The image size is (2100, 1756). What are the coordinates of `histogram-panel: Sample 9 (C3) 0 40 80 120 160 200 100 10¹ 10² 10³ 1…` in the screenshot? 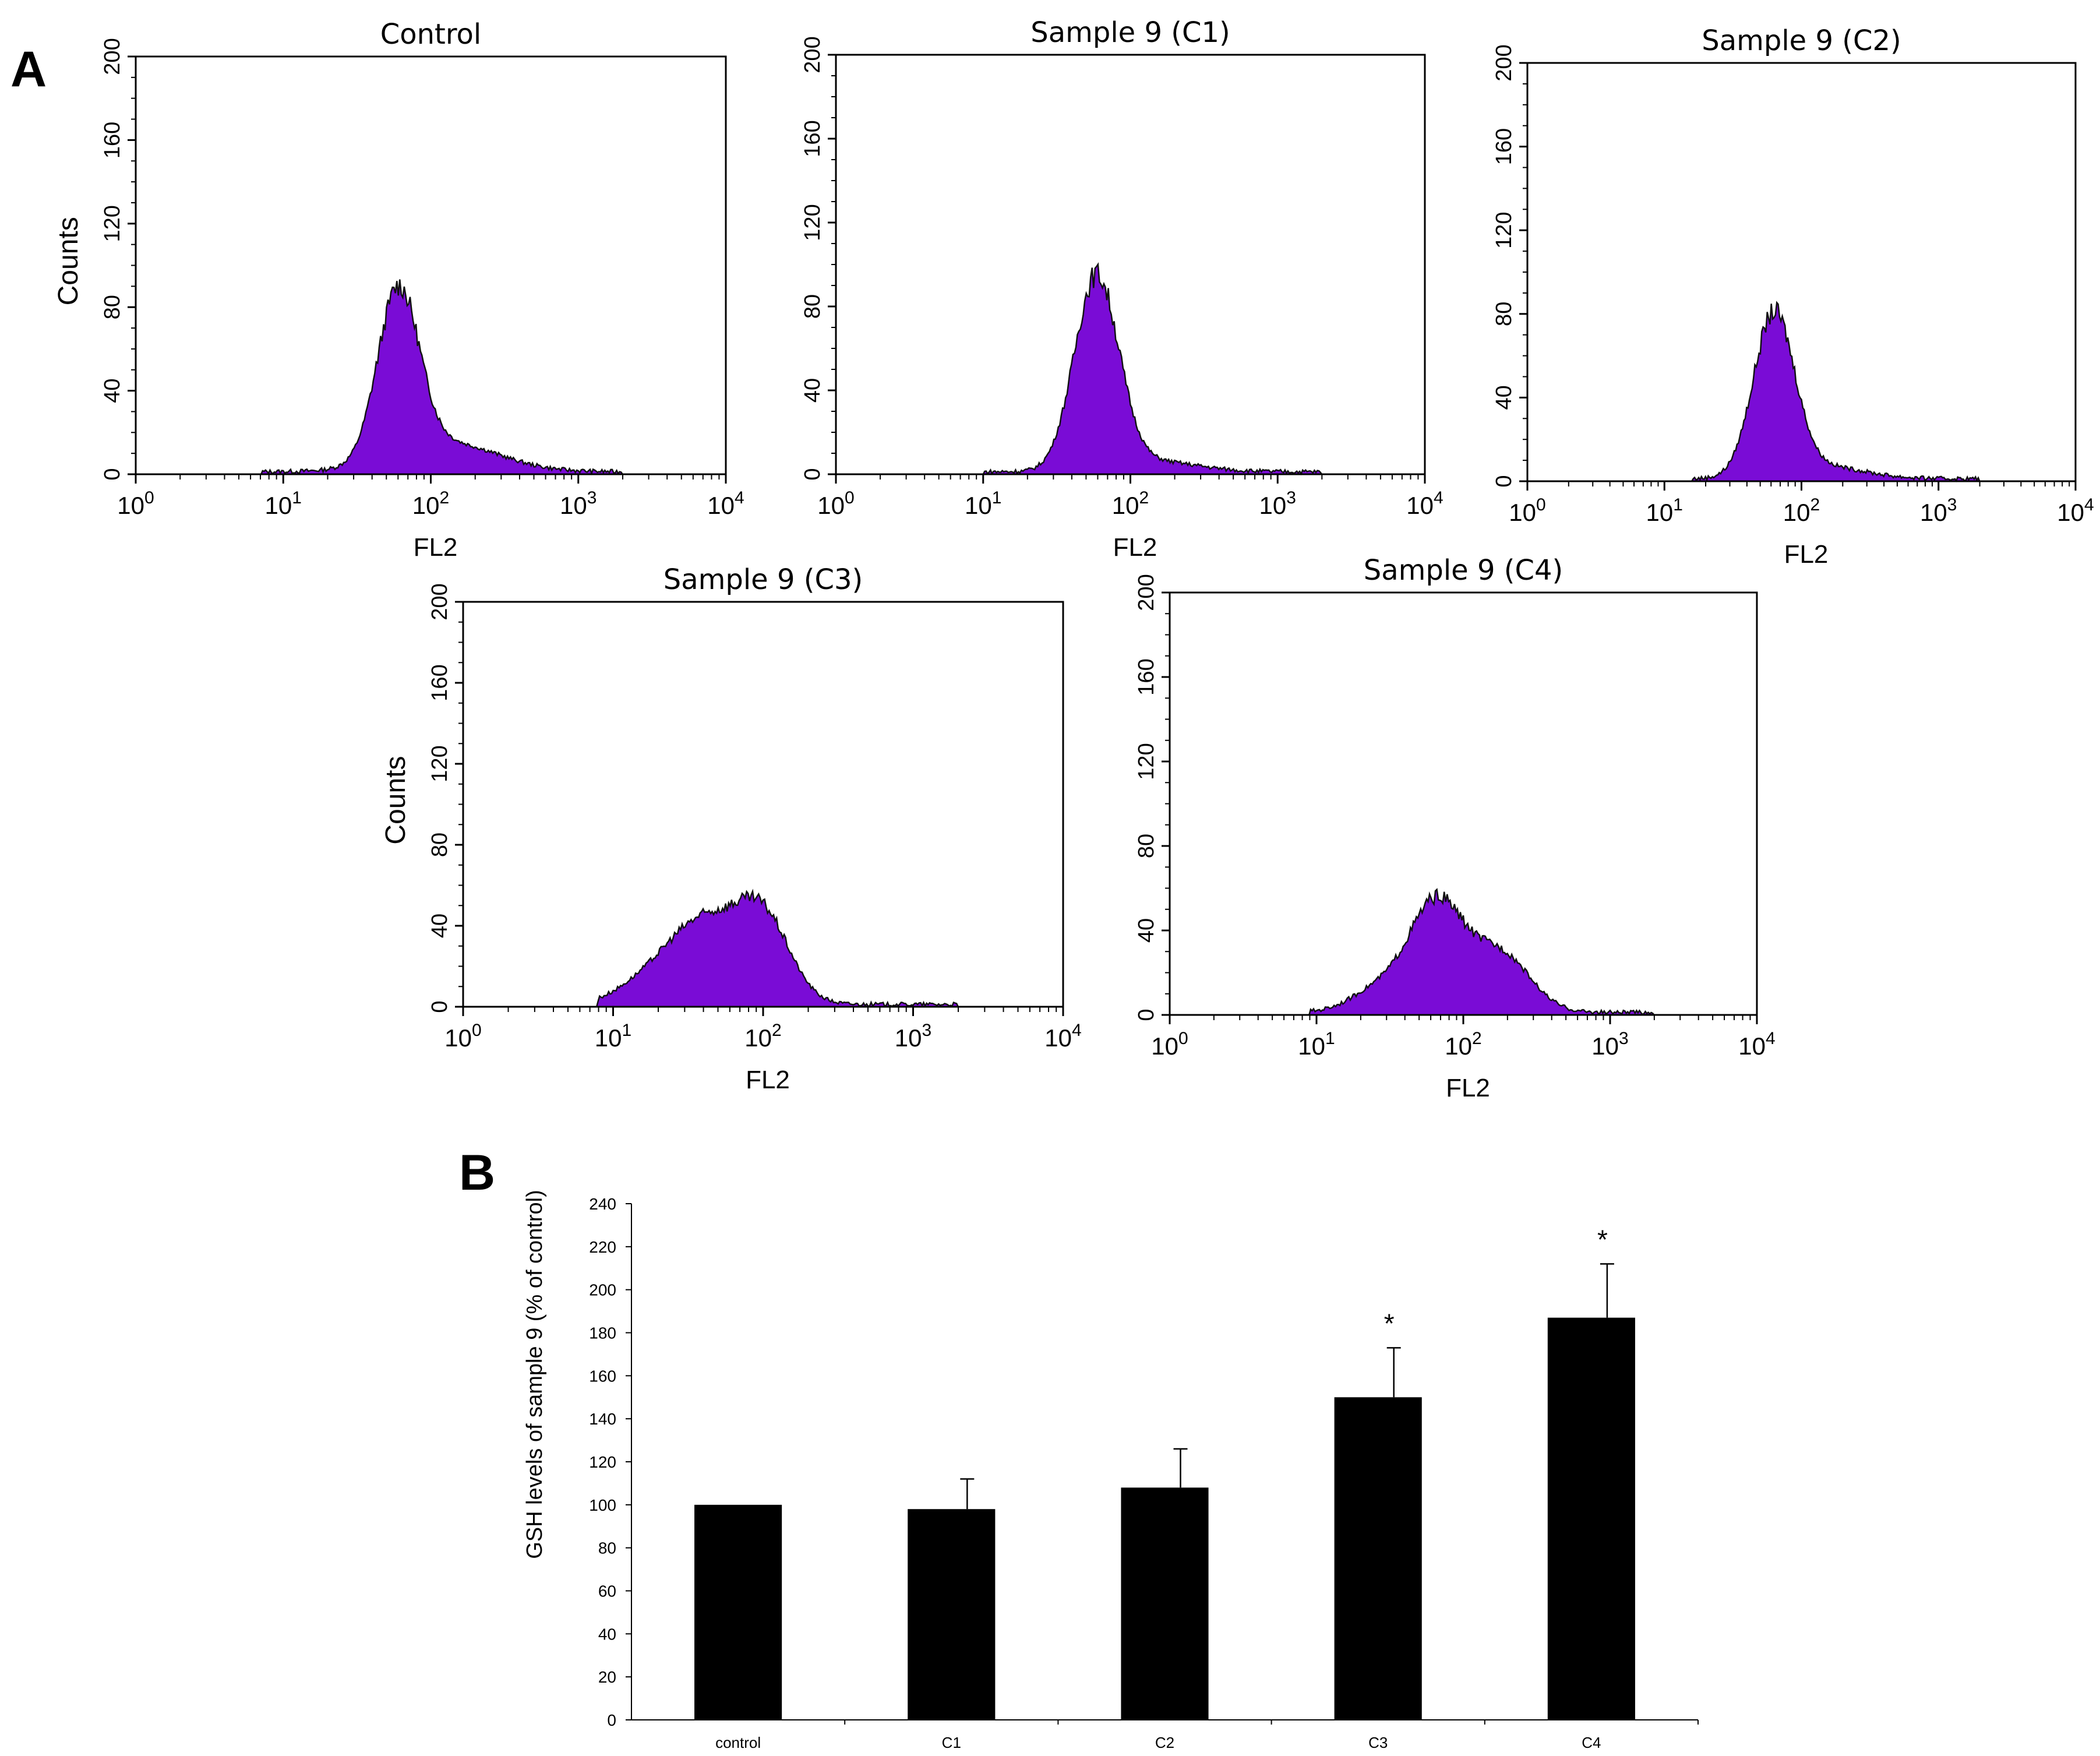 It's located at (731, 828).